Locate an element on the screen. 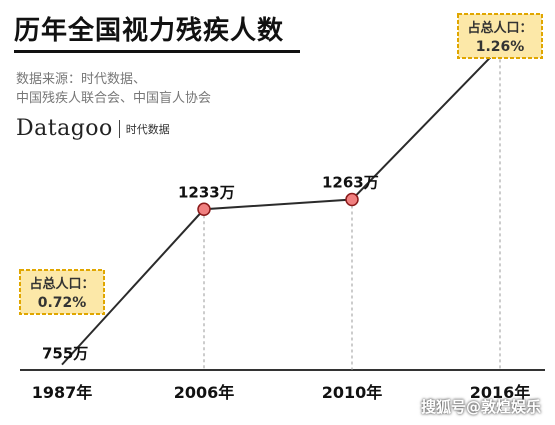 The image size is (555, 425). brand-name: Datagoo is located at coordinates (64, 128).